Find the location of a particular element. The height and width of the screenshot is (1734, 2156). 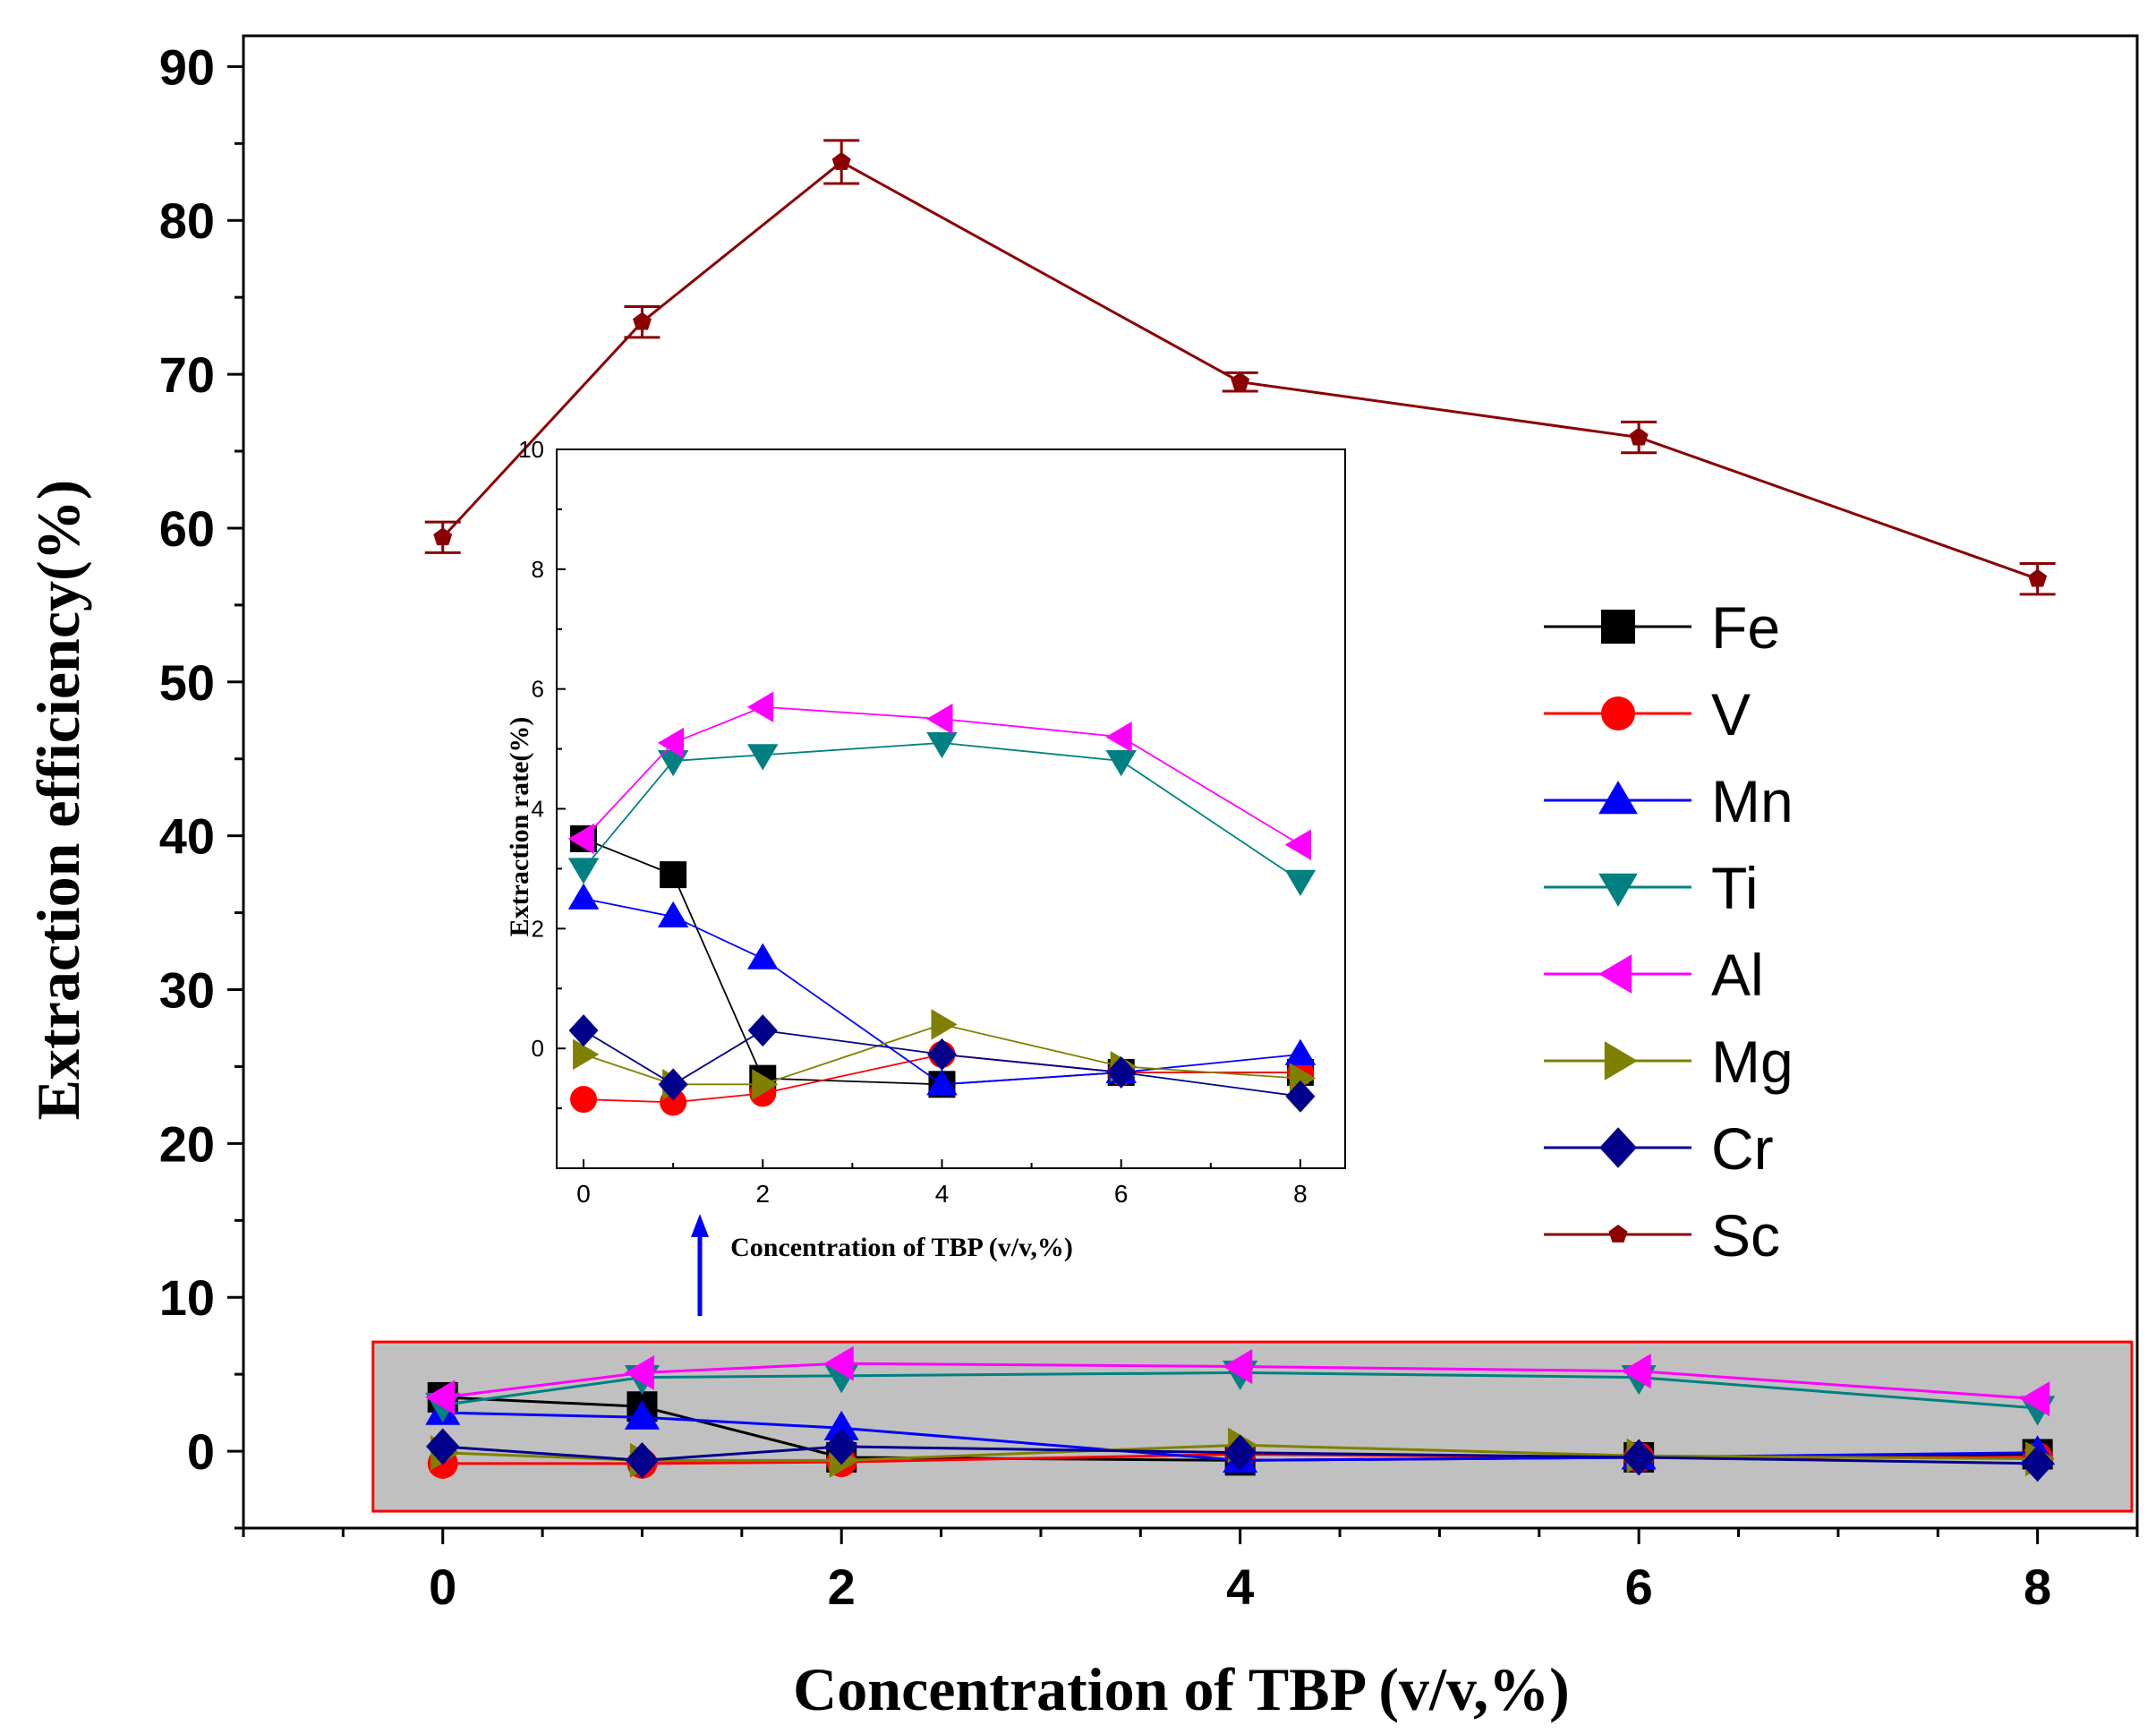

legend-item-al: Al is located at coordinates (1654, 975).